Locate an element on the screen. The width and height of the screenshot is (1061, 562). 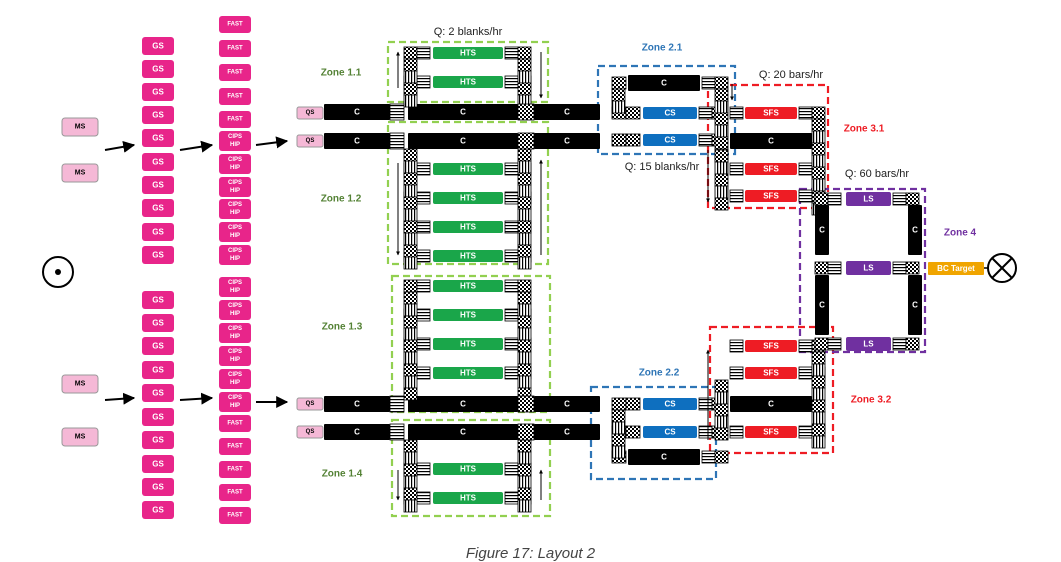
rate-annotation: Q: 15 blanks/hr is located at coordinates (662, 167).